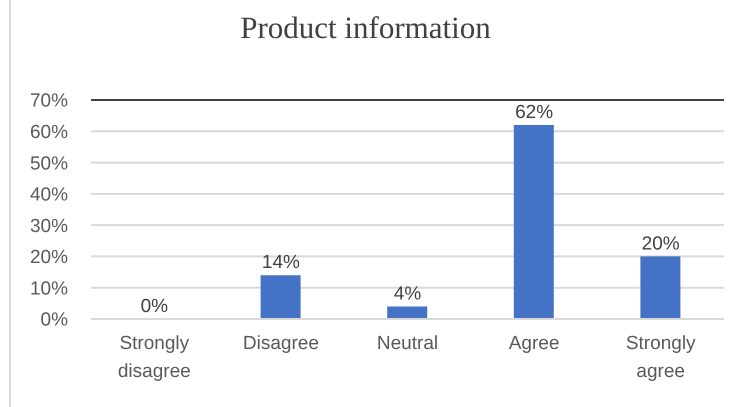  What do you see at coordinates (280, 343) in the screenshot?
I see `x-tick-label: Disagree` at bounding box center [280, 343].